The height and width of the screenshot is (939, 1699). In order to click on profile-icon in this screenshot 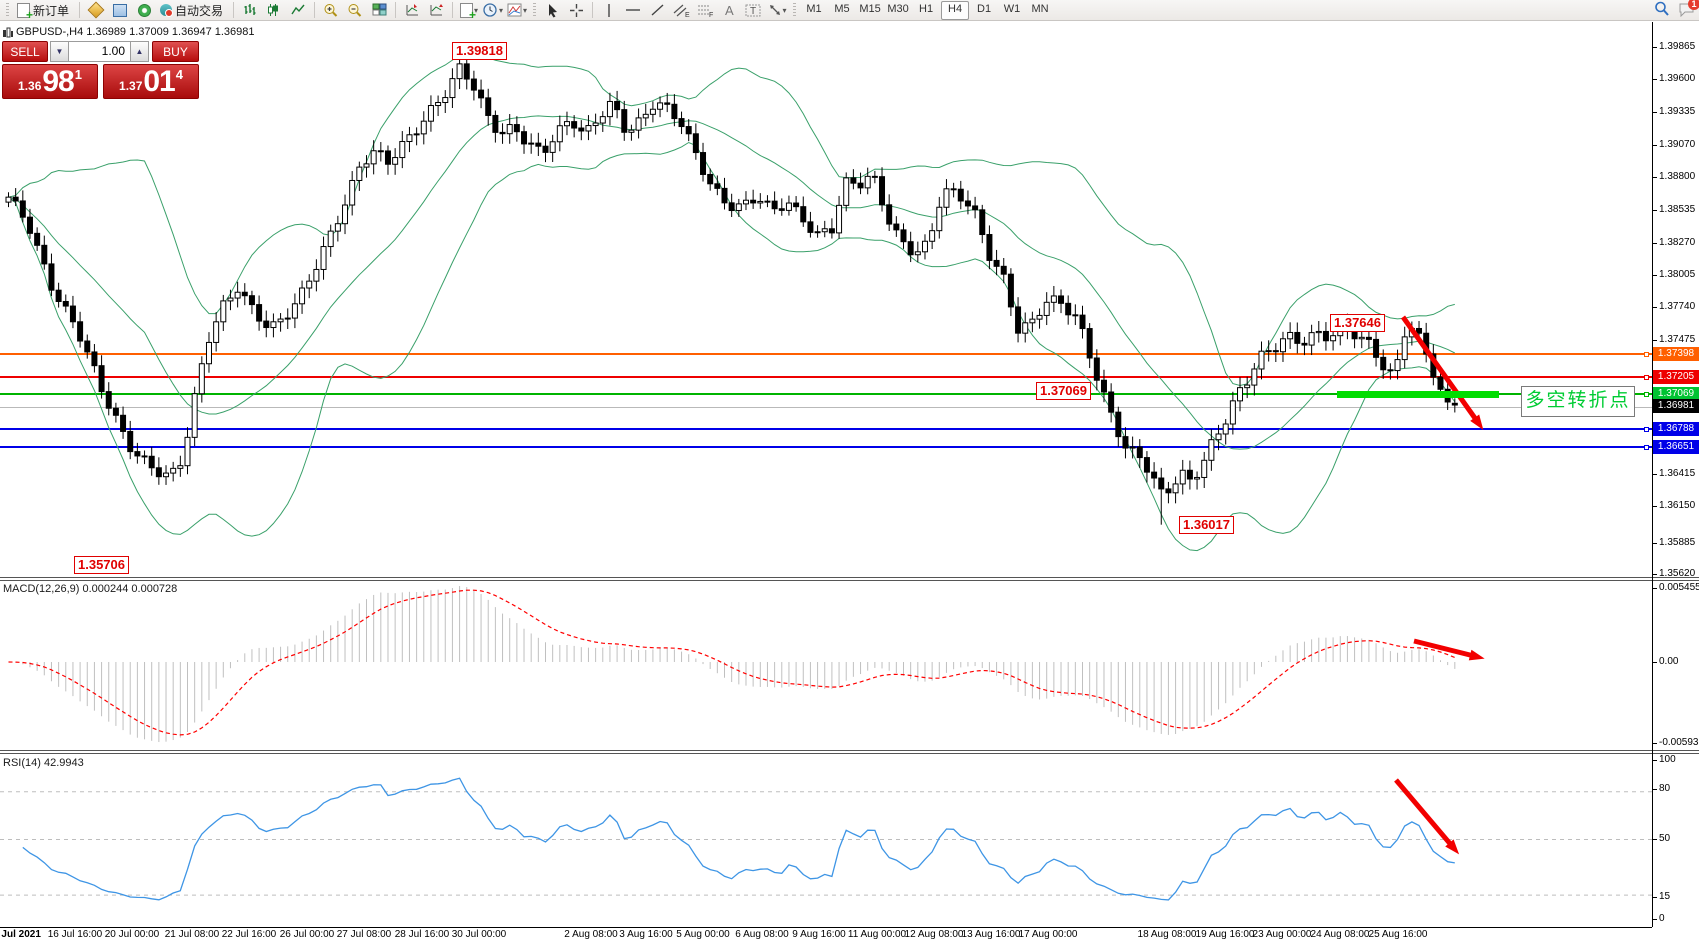, I will do `click(96, 10)`.